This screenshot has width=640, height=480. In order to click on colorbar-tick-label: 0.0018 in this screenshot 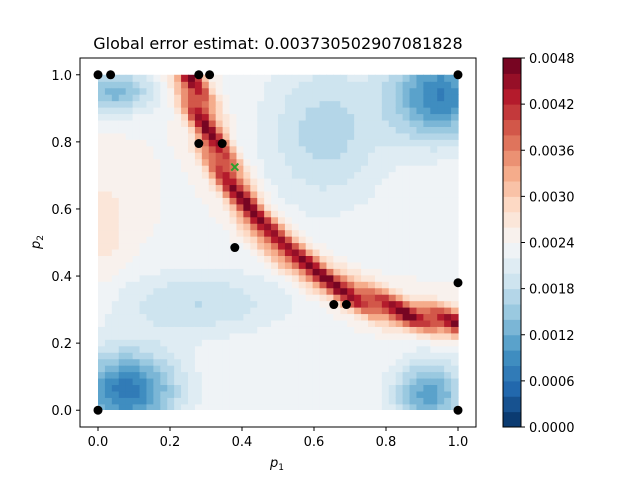, I will do `click(552, 290)`.